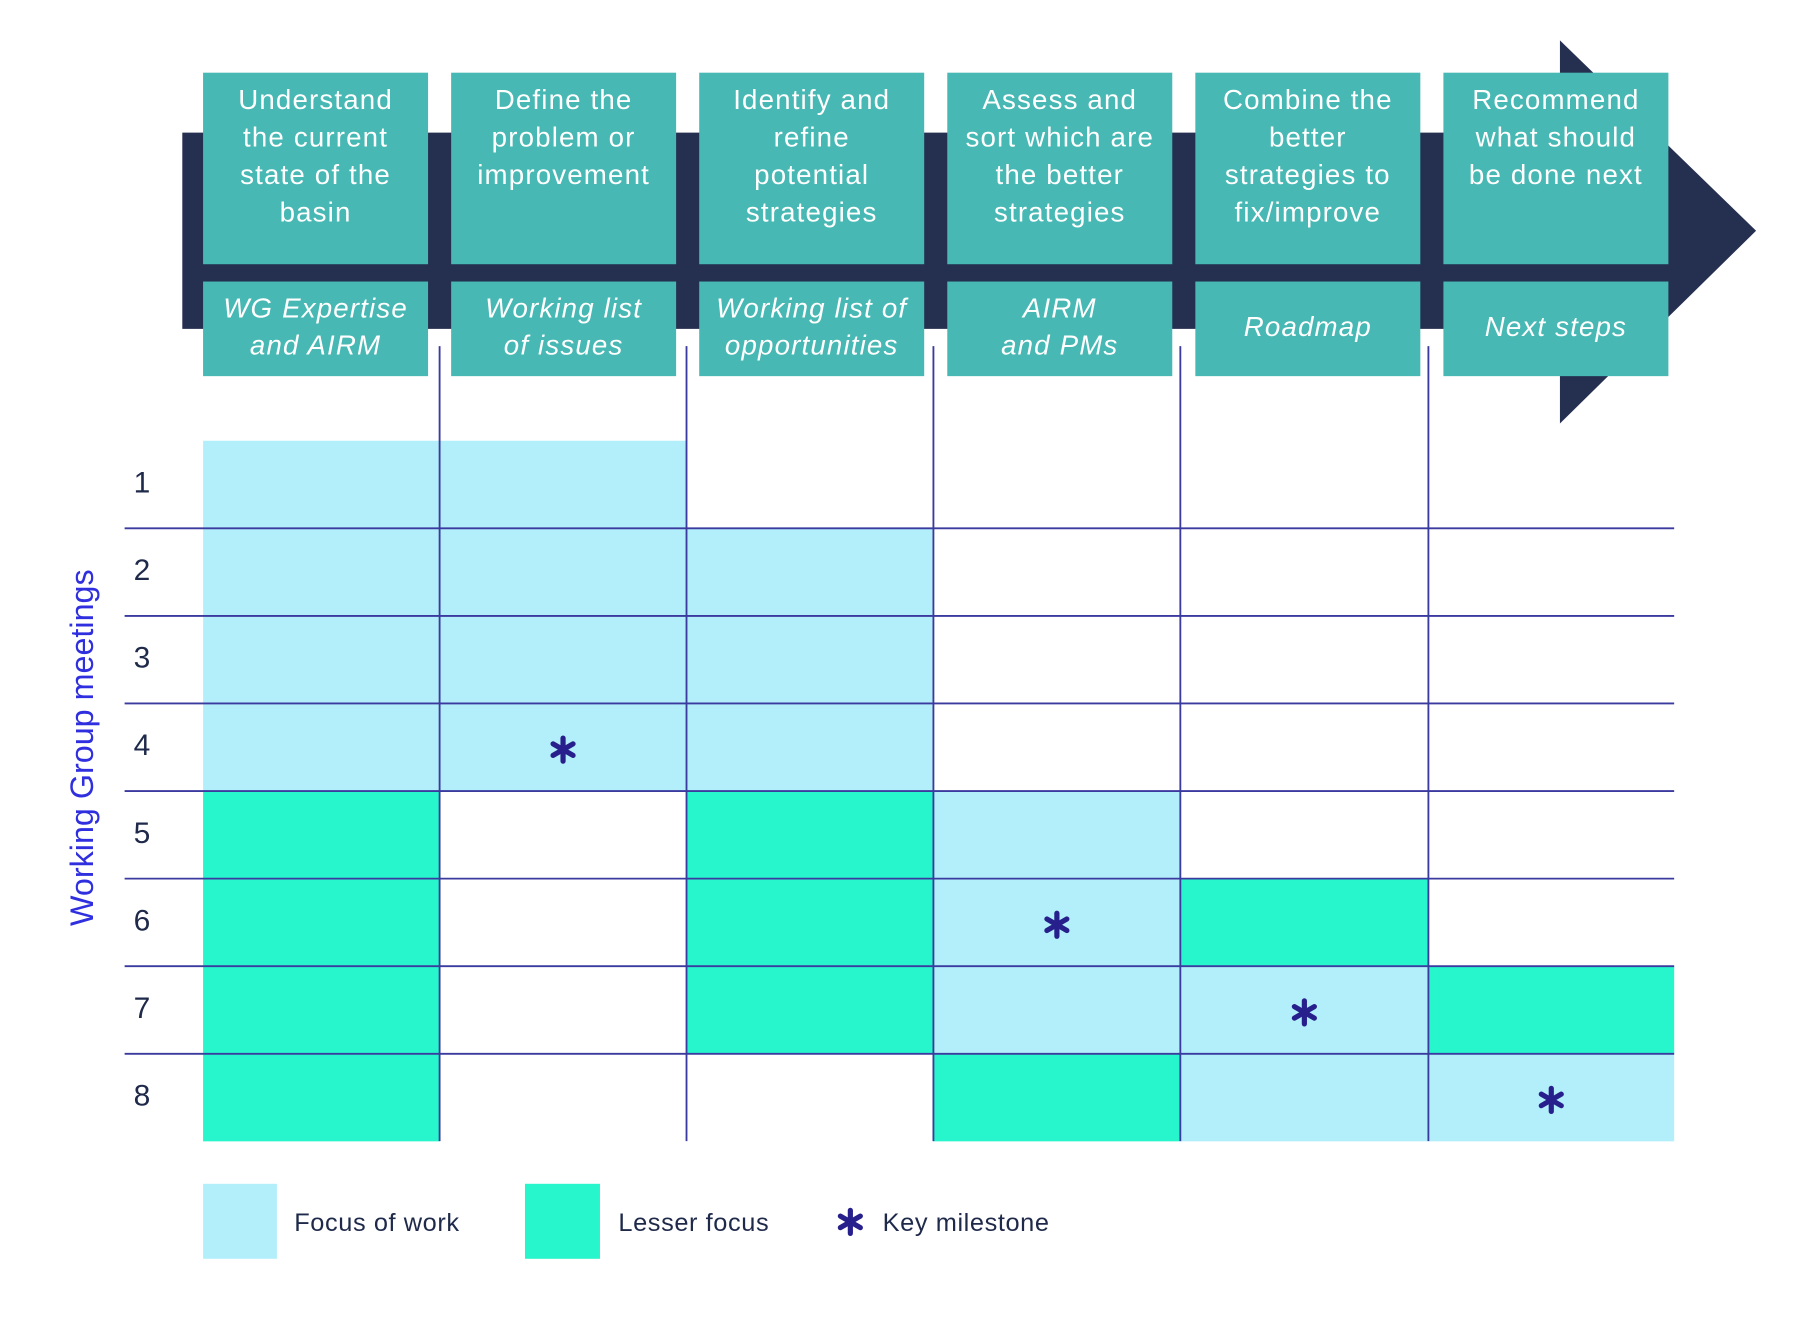  What do you see at coordinates (1556, 174) in the screenshot?
I see `phase-title: be done next` at bounding box center [1556, 174].